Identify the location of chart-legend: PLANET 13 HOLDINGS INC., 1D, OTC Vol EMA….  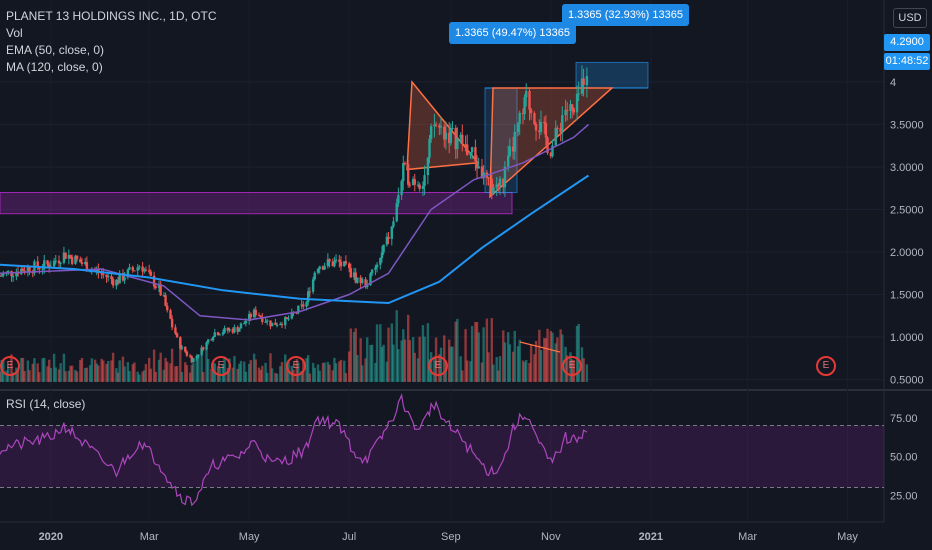
(111, 42).